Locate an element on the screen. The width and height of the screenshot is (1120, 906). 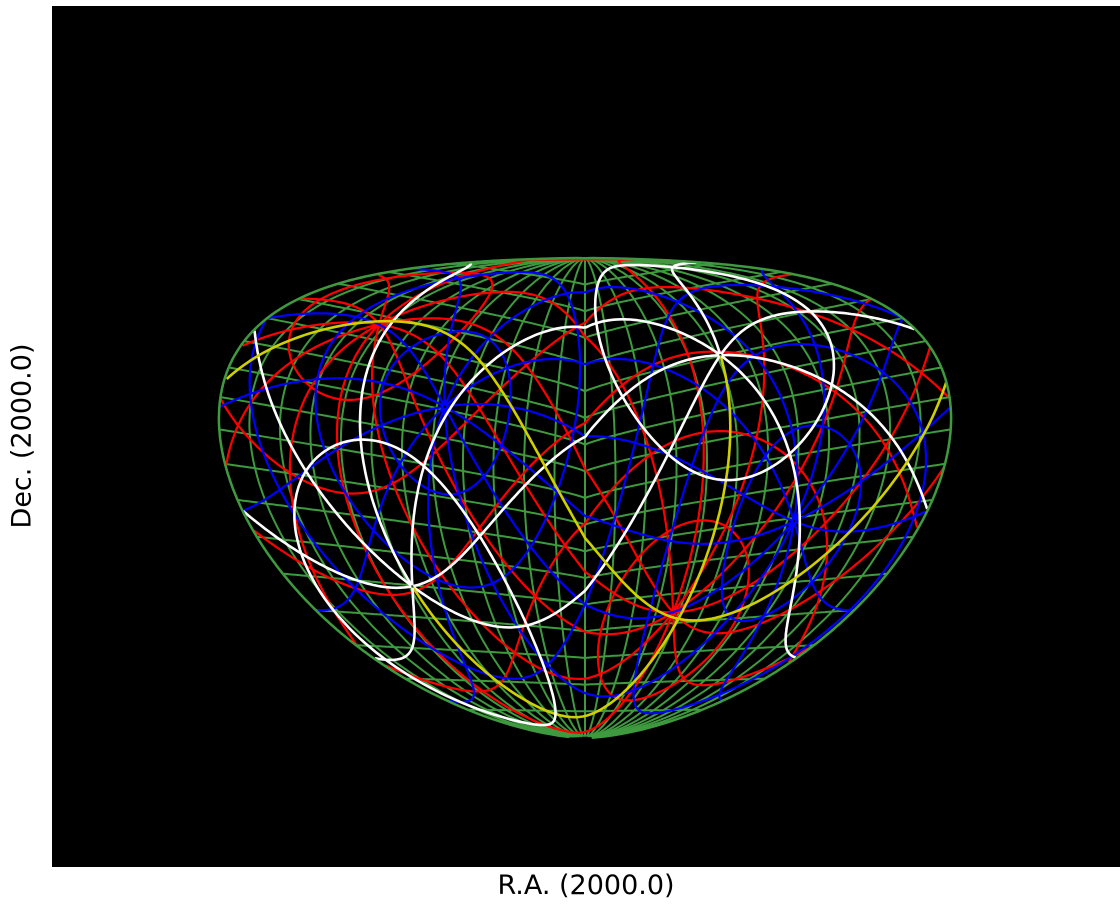
x-axis-label: R.A. (2000.0) is located at coordinates (586, 885).